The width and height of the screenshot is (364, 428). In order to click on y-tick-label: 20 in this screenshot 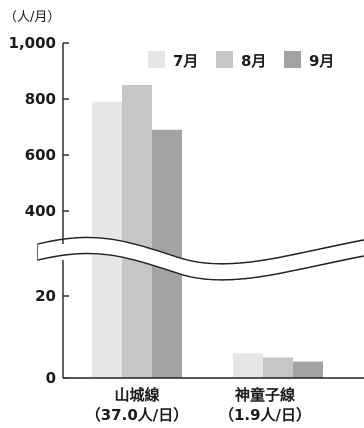, I will do `click(45, 296)`.